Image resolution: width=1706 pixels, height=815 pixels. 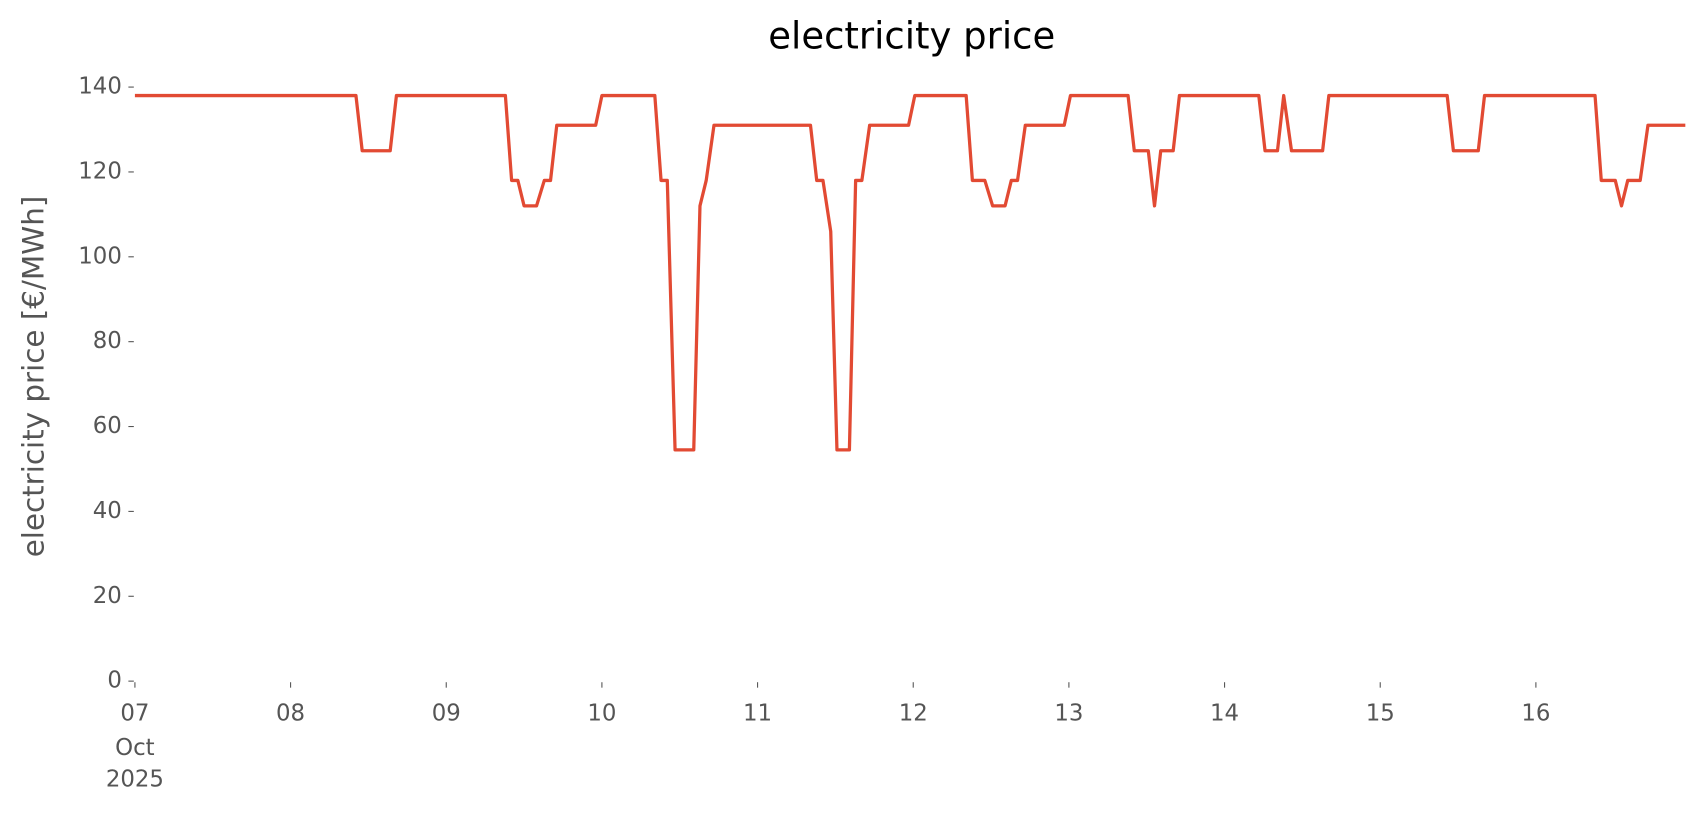 What do you see at coordinates (135, 780) in the screenshot?
I see `x-tick-year: 2025` at bounding box center [135, 780].